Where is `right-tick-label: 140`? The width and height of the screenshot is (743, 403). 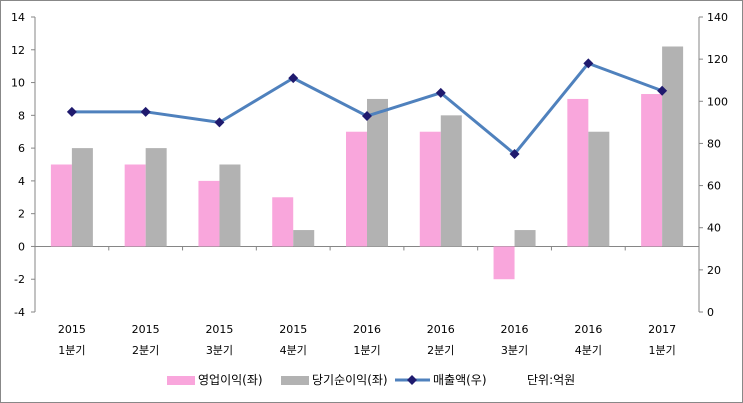 right-tick-label: 140 is located at coordinates (717, 17).